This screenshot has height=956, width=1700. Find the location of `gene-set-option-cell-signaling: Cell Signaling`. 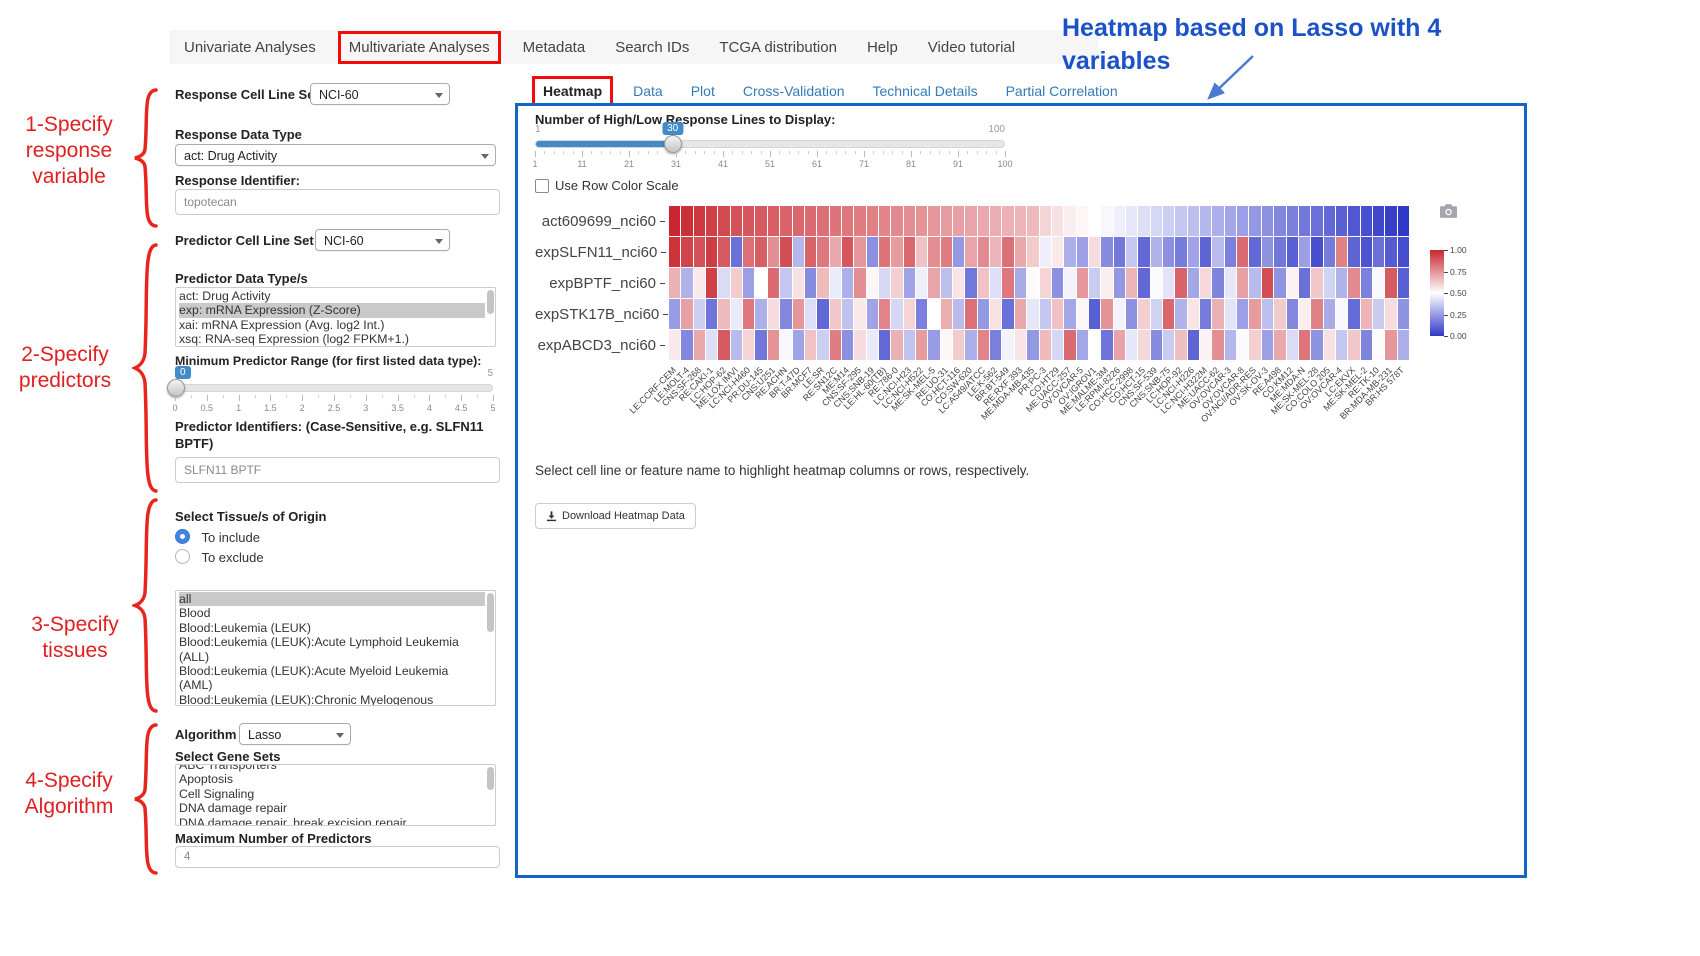

gene-set-option-cell-signaling: Cell Signaling is located at coordinates (217, 793).